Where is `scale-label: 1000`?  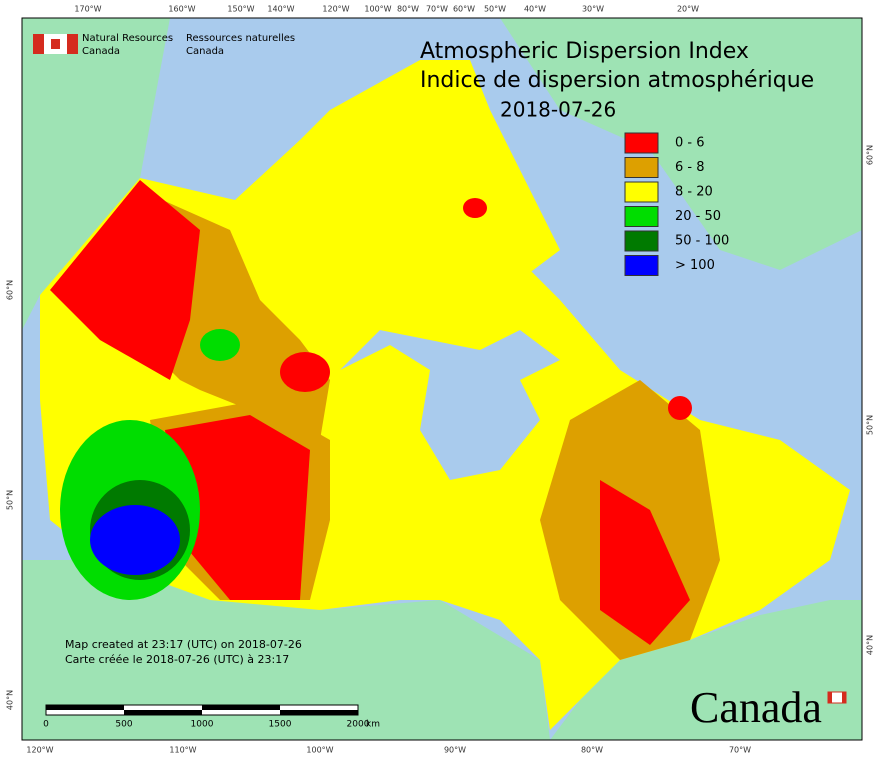 scale-label: 1000 is located at coordinates (202, 725).